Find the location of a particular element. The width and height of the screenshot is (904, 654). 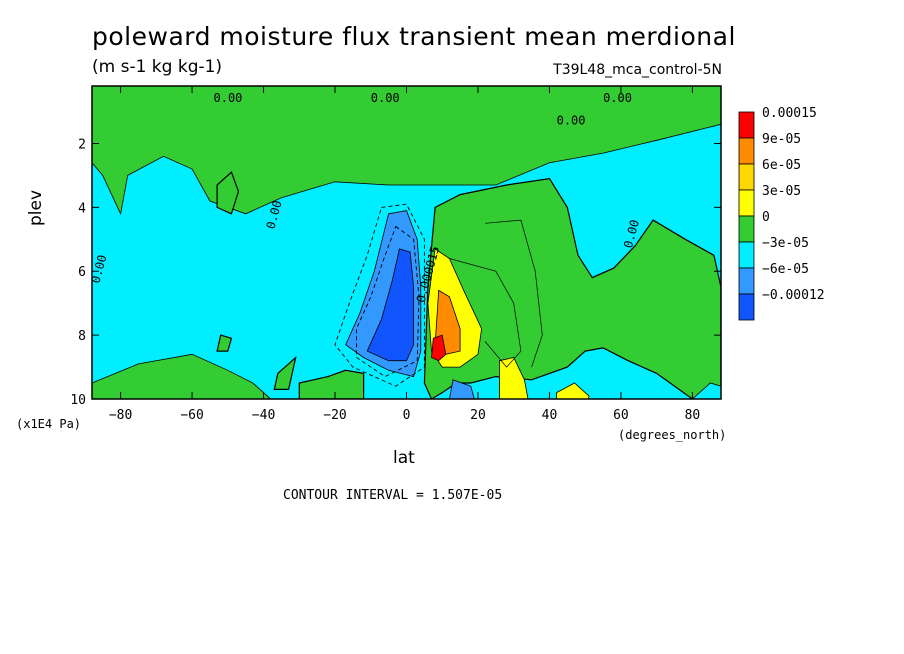

x-tick-label: 80 is located at coordinates (693, 415).